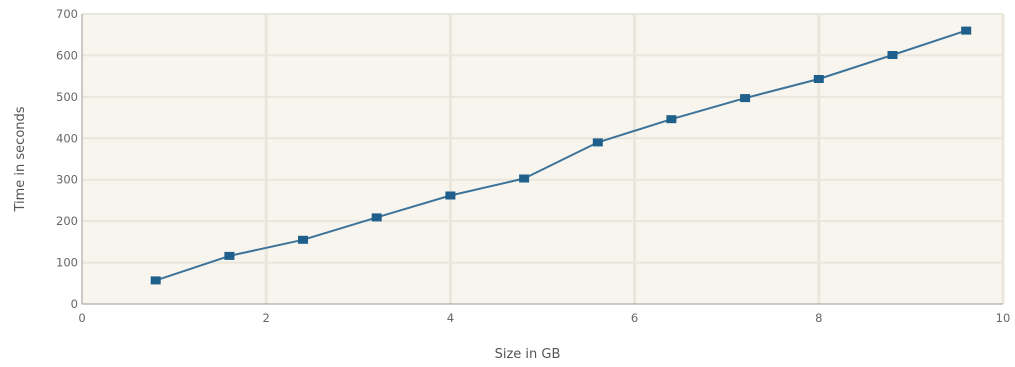  What do you see at coordinates (67, 263) in the screenshot?
I see `y-tick-label: 100` at bounding box center [67, 263].